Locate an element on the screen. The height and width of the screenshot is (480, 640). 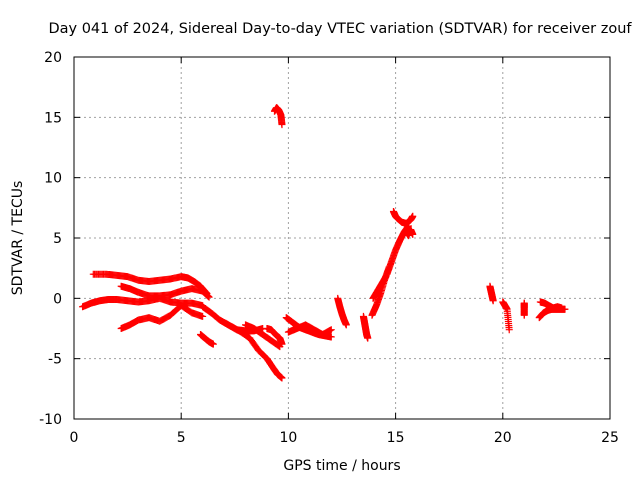
series-arc-lower is located at coordinates (143, 302).